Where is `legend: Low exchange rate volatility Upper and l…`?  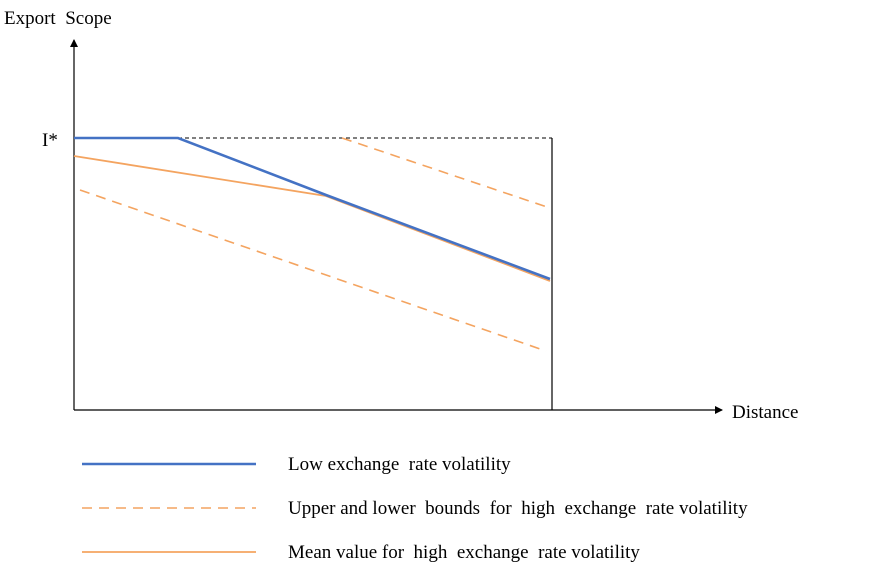 legend: Low exchange rate volatility Upper and l… is located at coordinates (415, 508).